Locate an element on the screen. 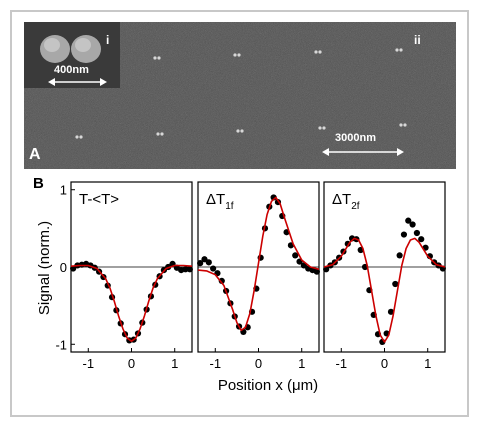  subplot-title-subscript: 1f is located at coordinates (229, 206).